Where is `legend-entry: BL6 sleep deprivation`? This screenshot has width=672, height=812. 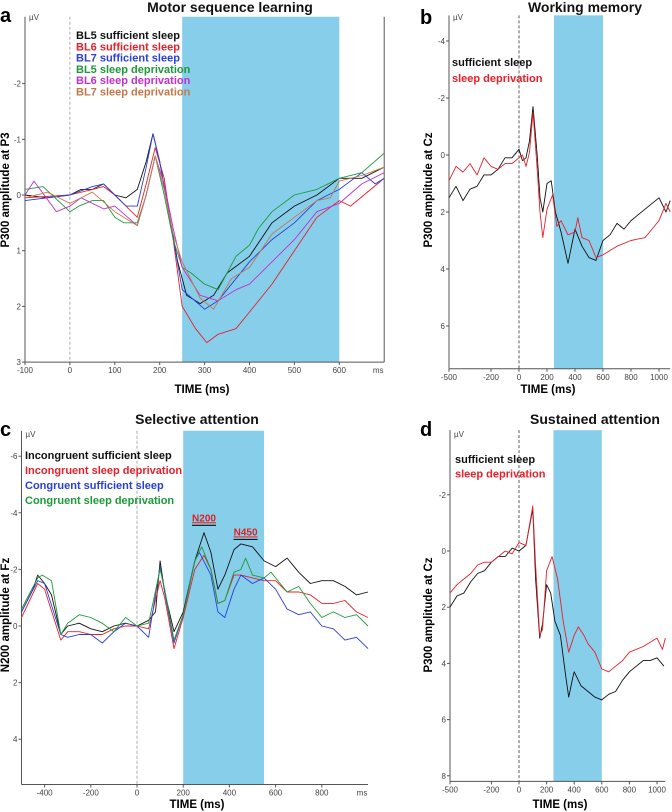 legend-entry: BL6 sleep deprivation is located at coordinates (133, 81).